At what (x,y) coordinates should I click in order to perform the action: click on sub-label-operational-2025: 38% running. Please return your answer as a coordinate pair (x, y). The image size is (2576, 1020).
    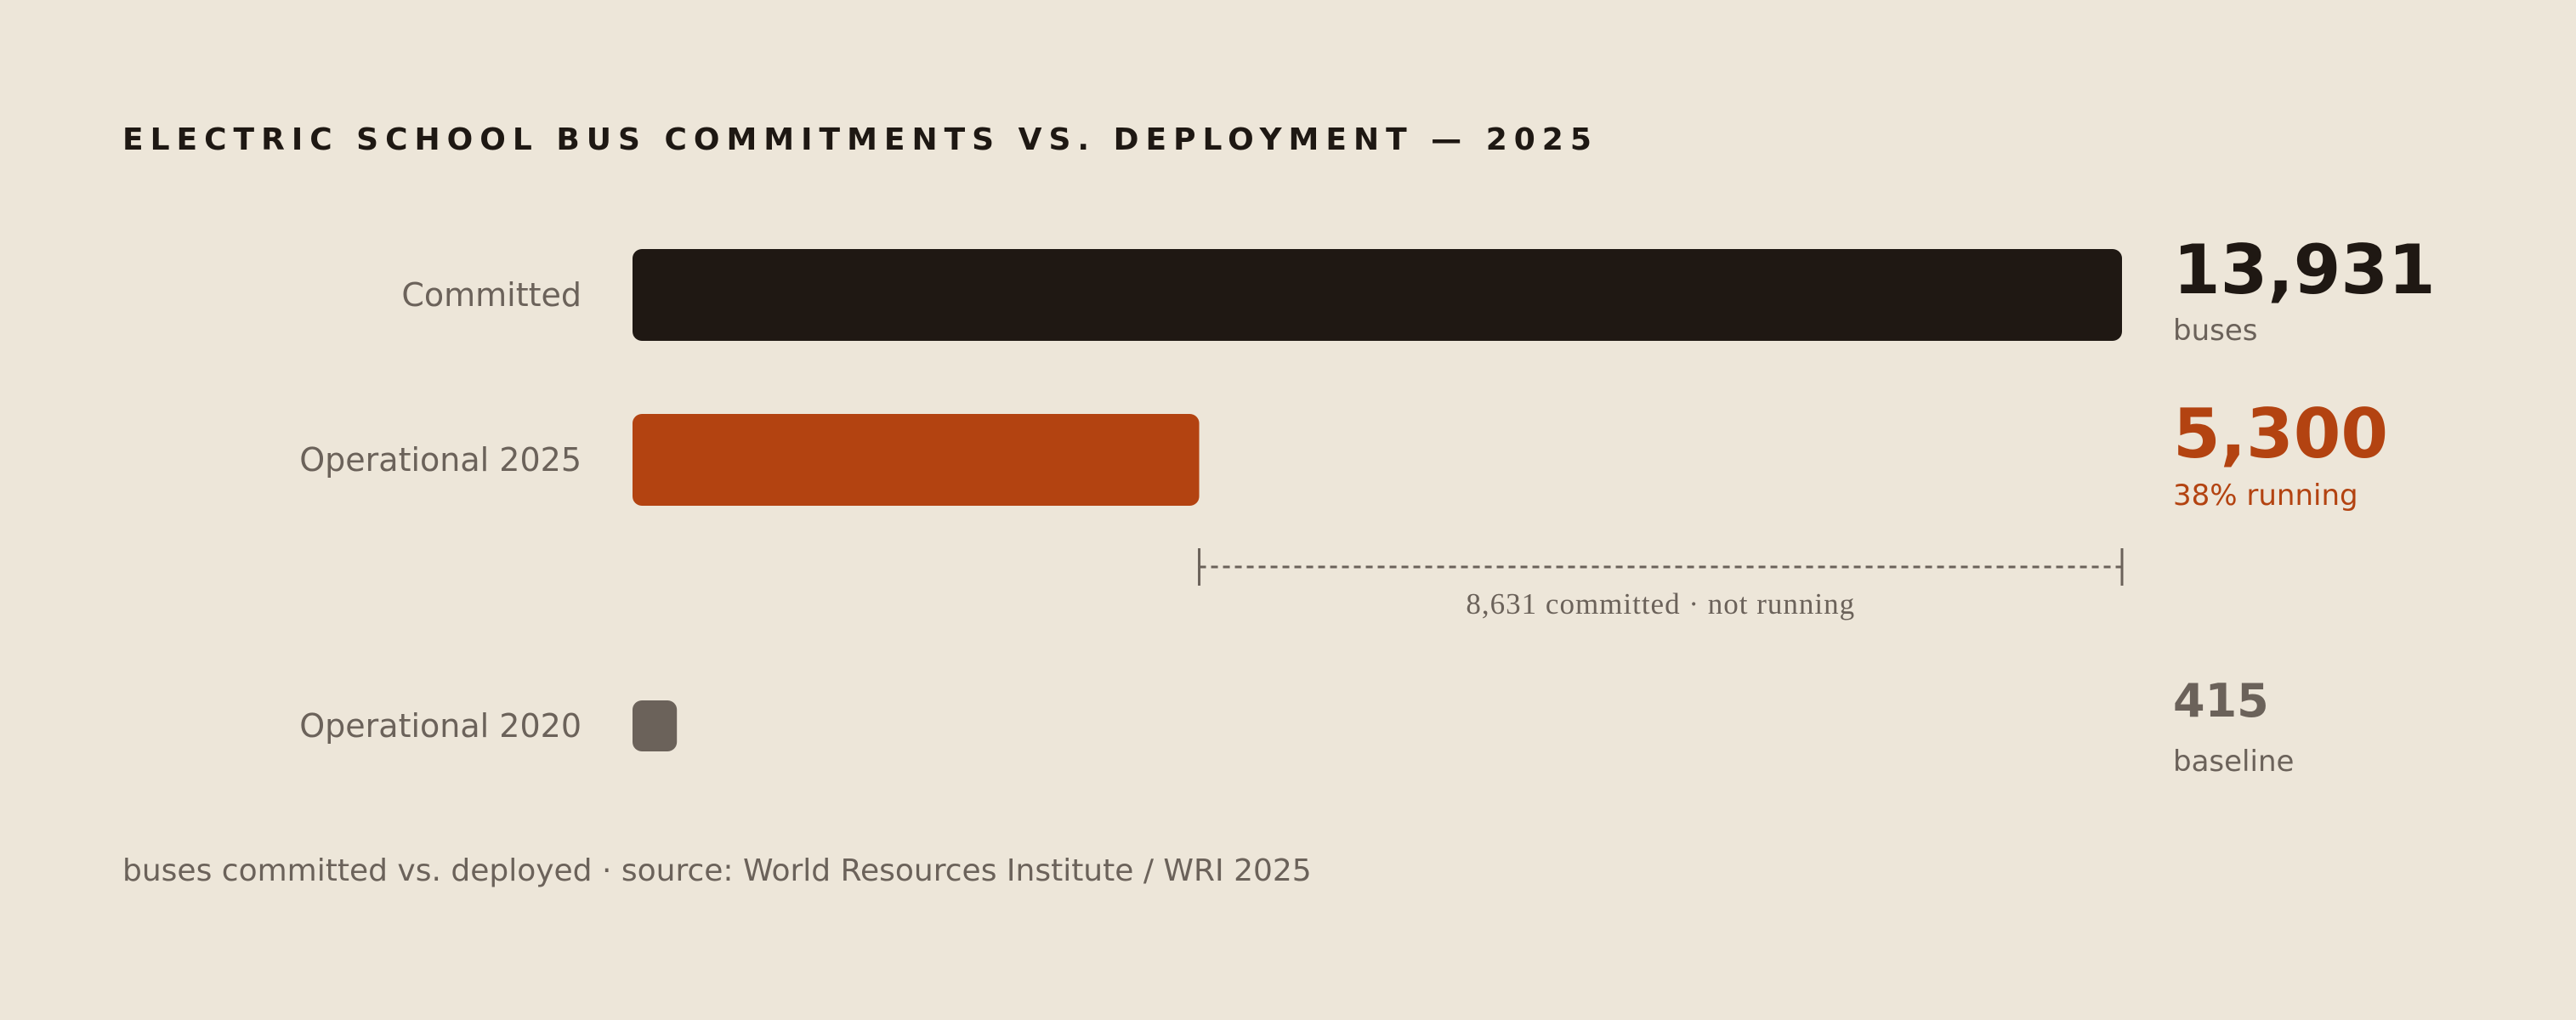
    Looking at the image, I should click on (2265, 496).